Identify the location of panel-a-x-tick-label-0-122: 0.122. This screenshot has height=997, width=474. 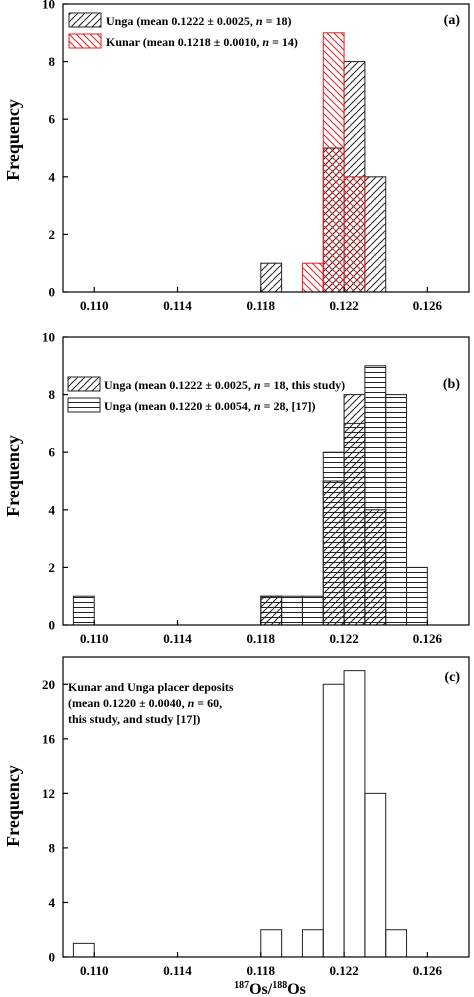
(343, 305).